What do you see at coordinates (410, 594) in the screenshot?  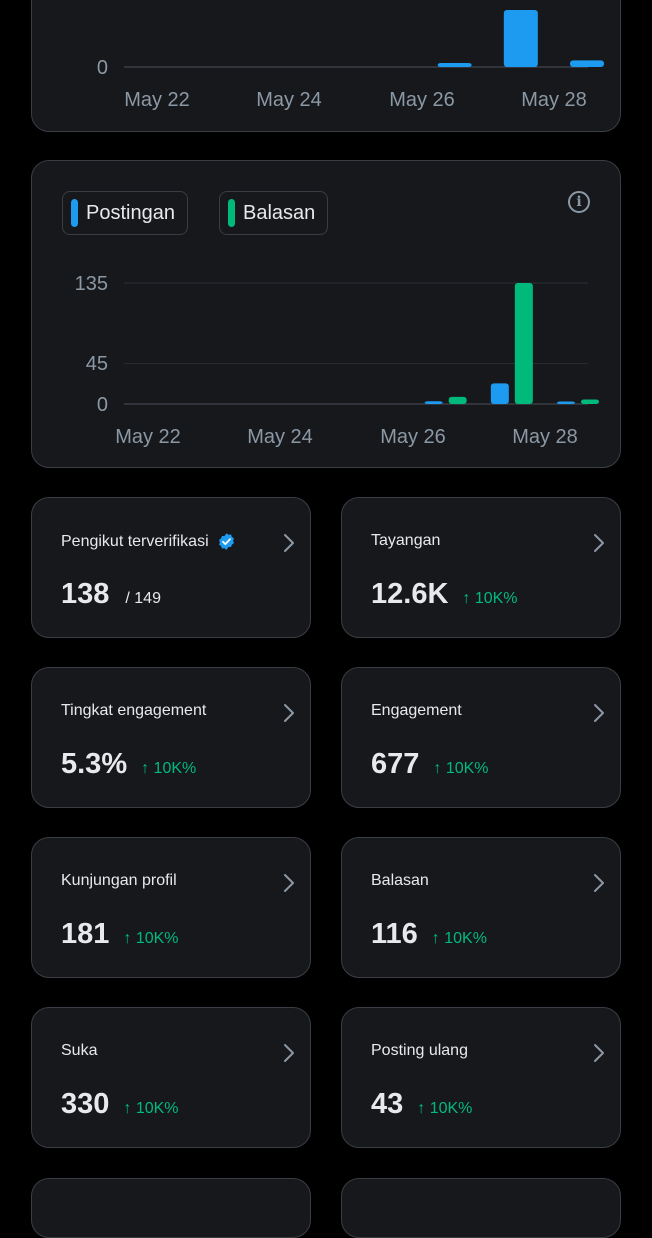 I see `metric-value: 12.6K` at bounding box center [410, 594].